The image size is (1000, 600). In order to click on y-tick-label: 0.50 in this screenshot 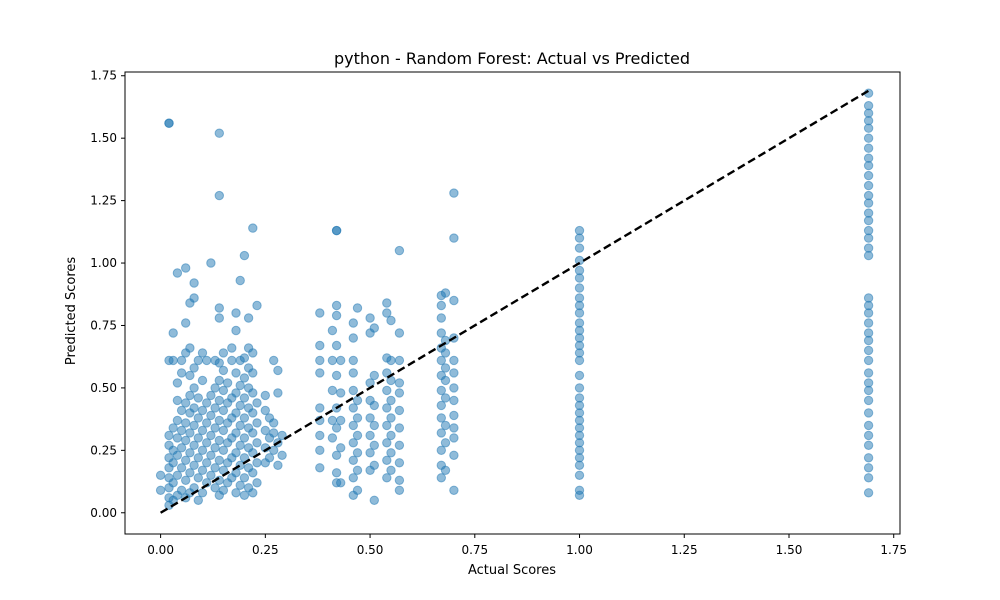, I will do `click(103, 388)`.